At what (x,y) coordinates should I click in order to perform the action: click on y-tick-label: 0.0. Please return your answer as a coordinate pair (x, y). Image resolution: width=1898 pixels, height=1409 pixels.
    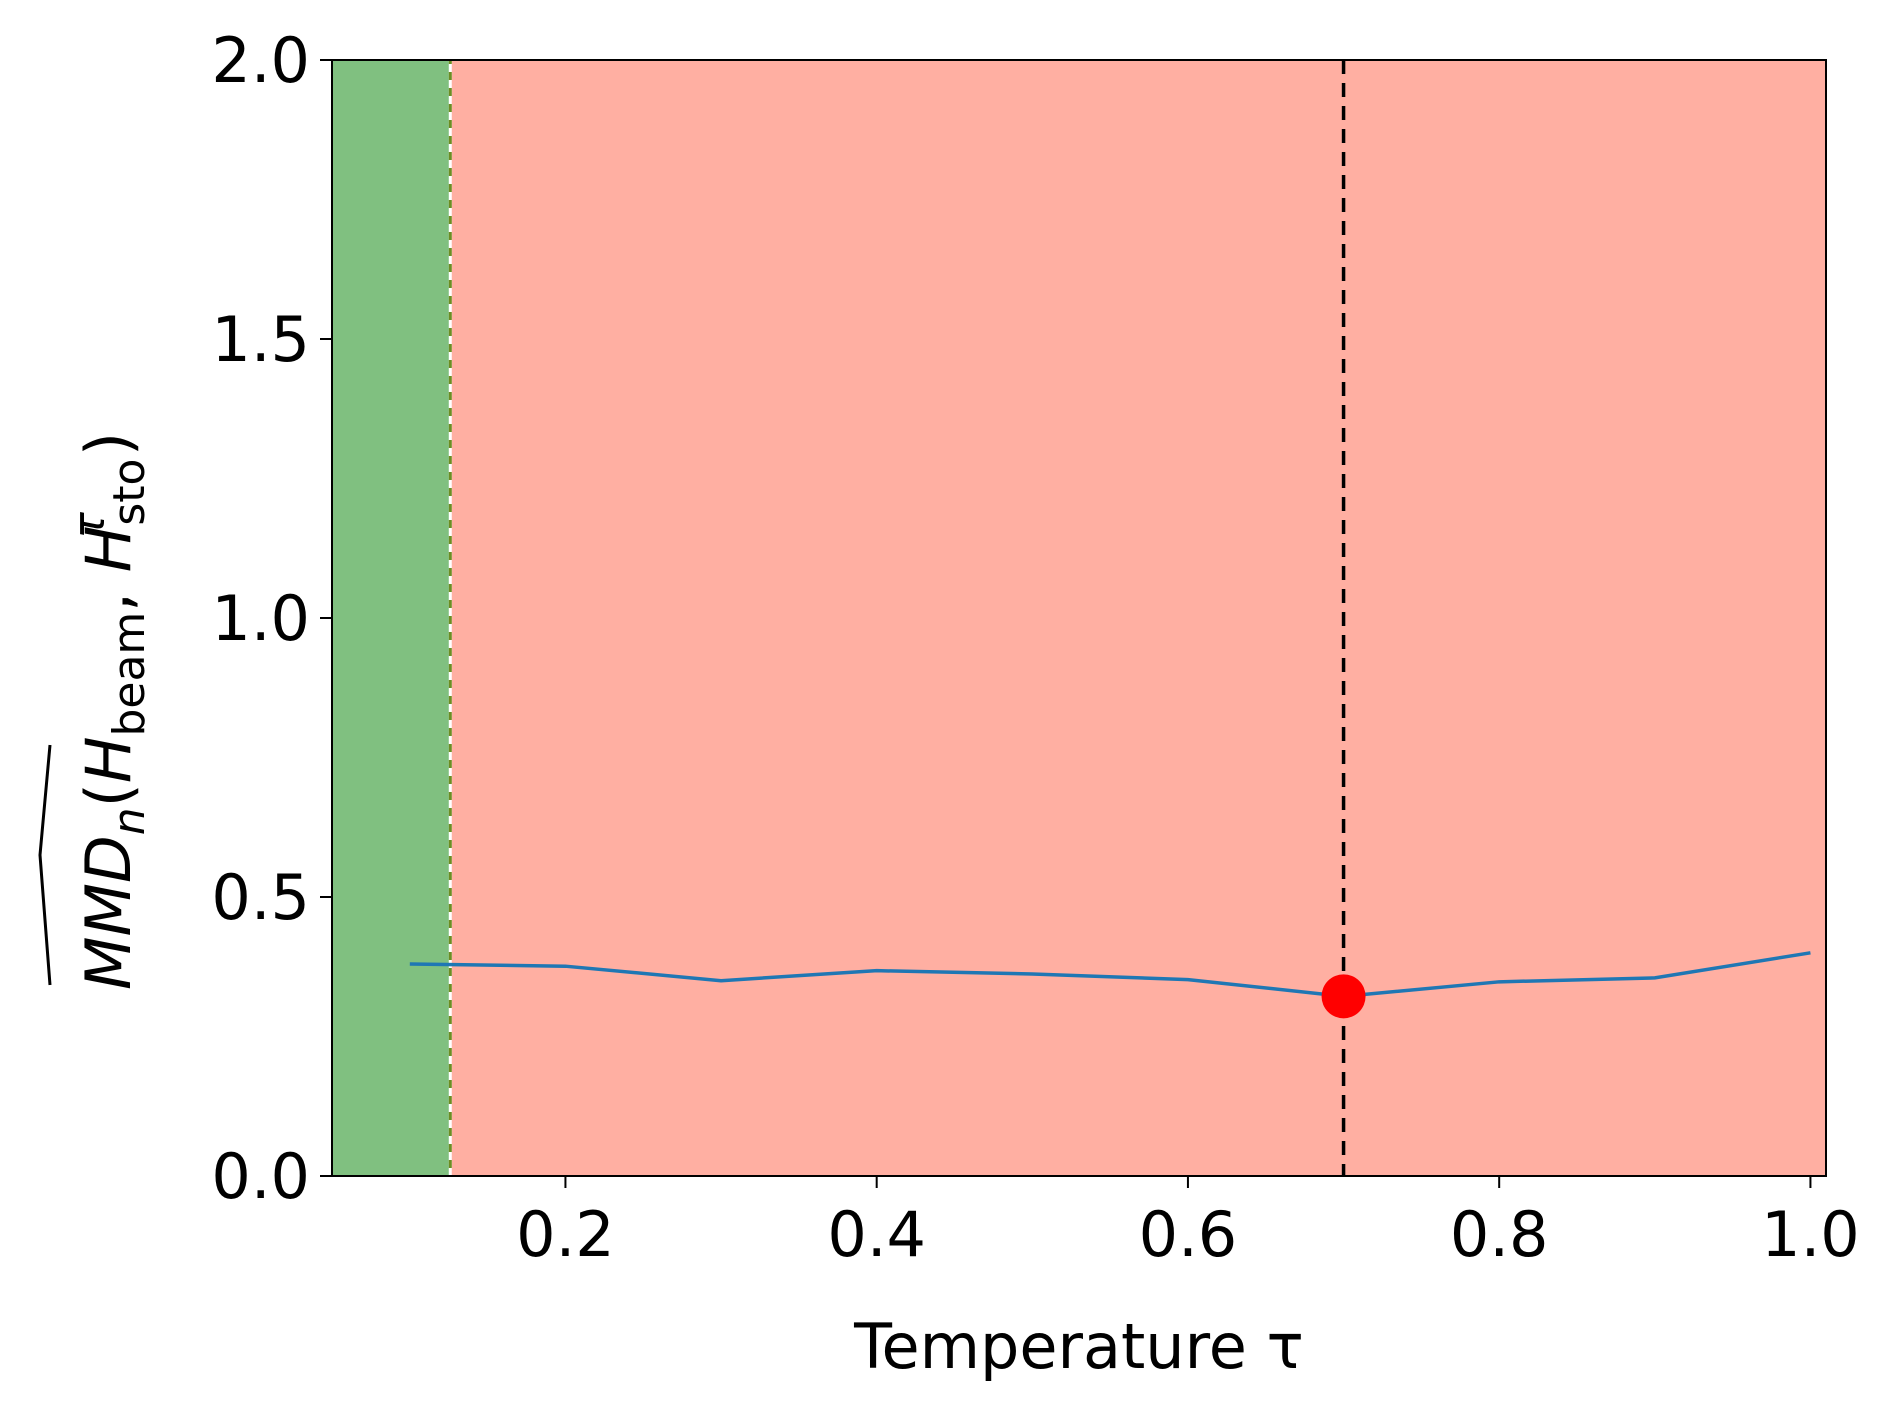
    Looking at the image, I should click on (260, 1176).